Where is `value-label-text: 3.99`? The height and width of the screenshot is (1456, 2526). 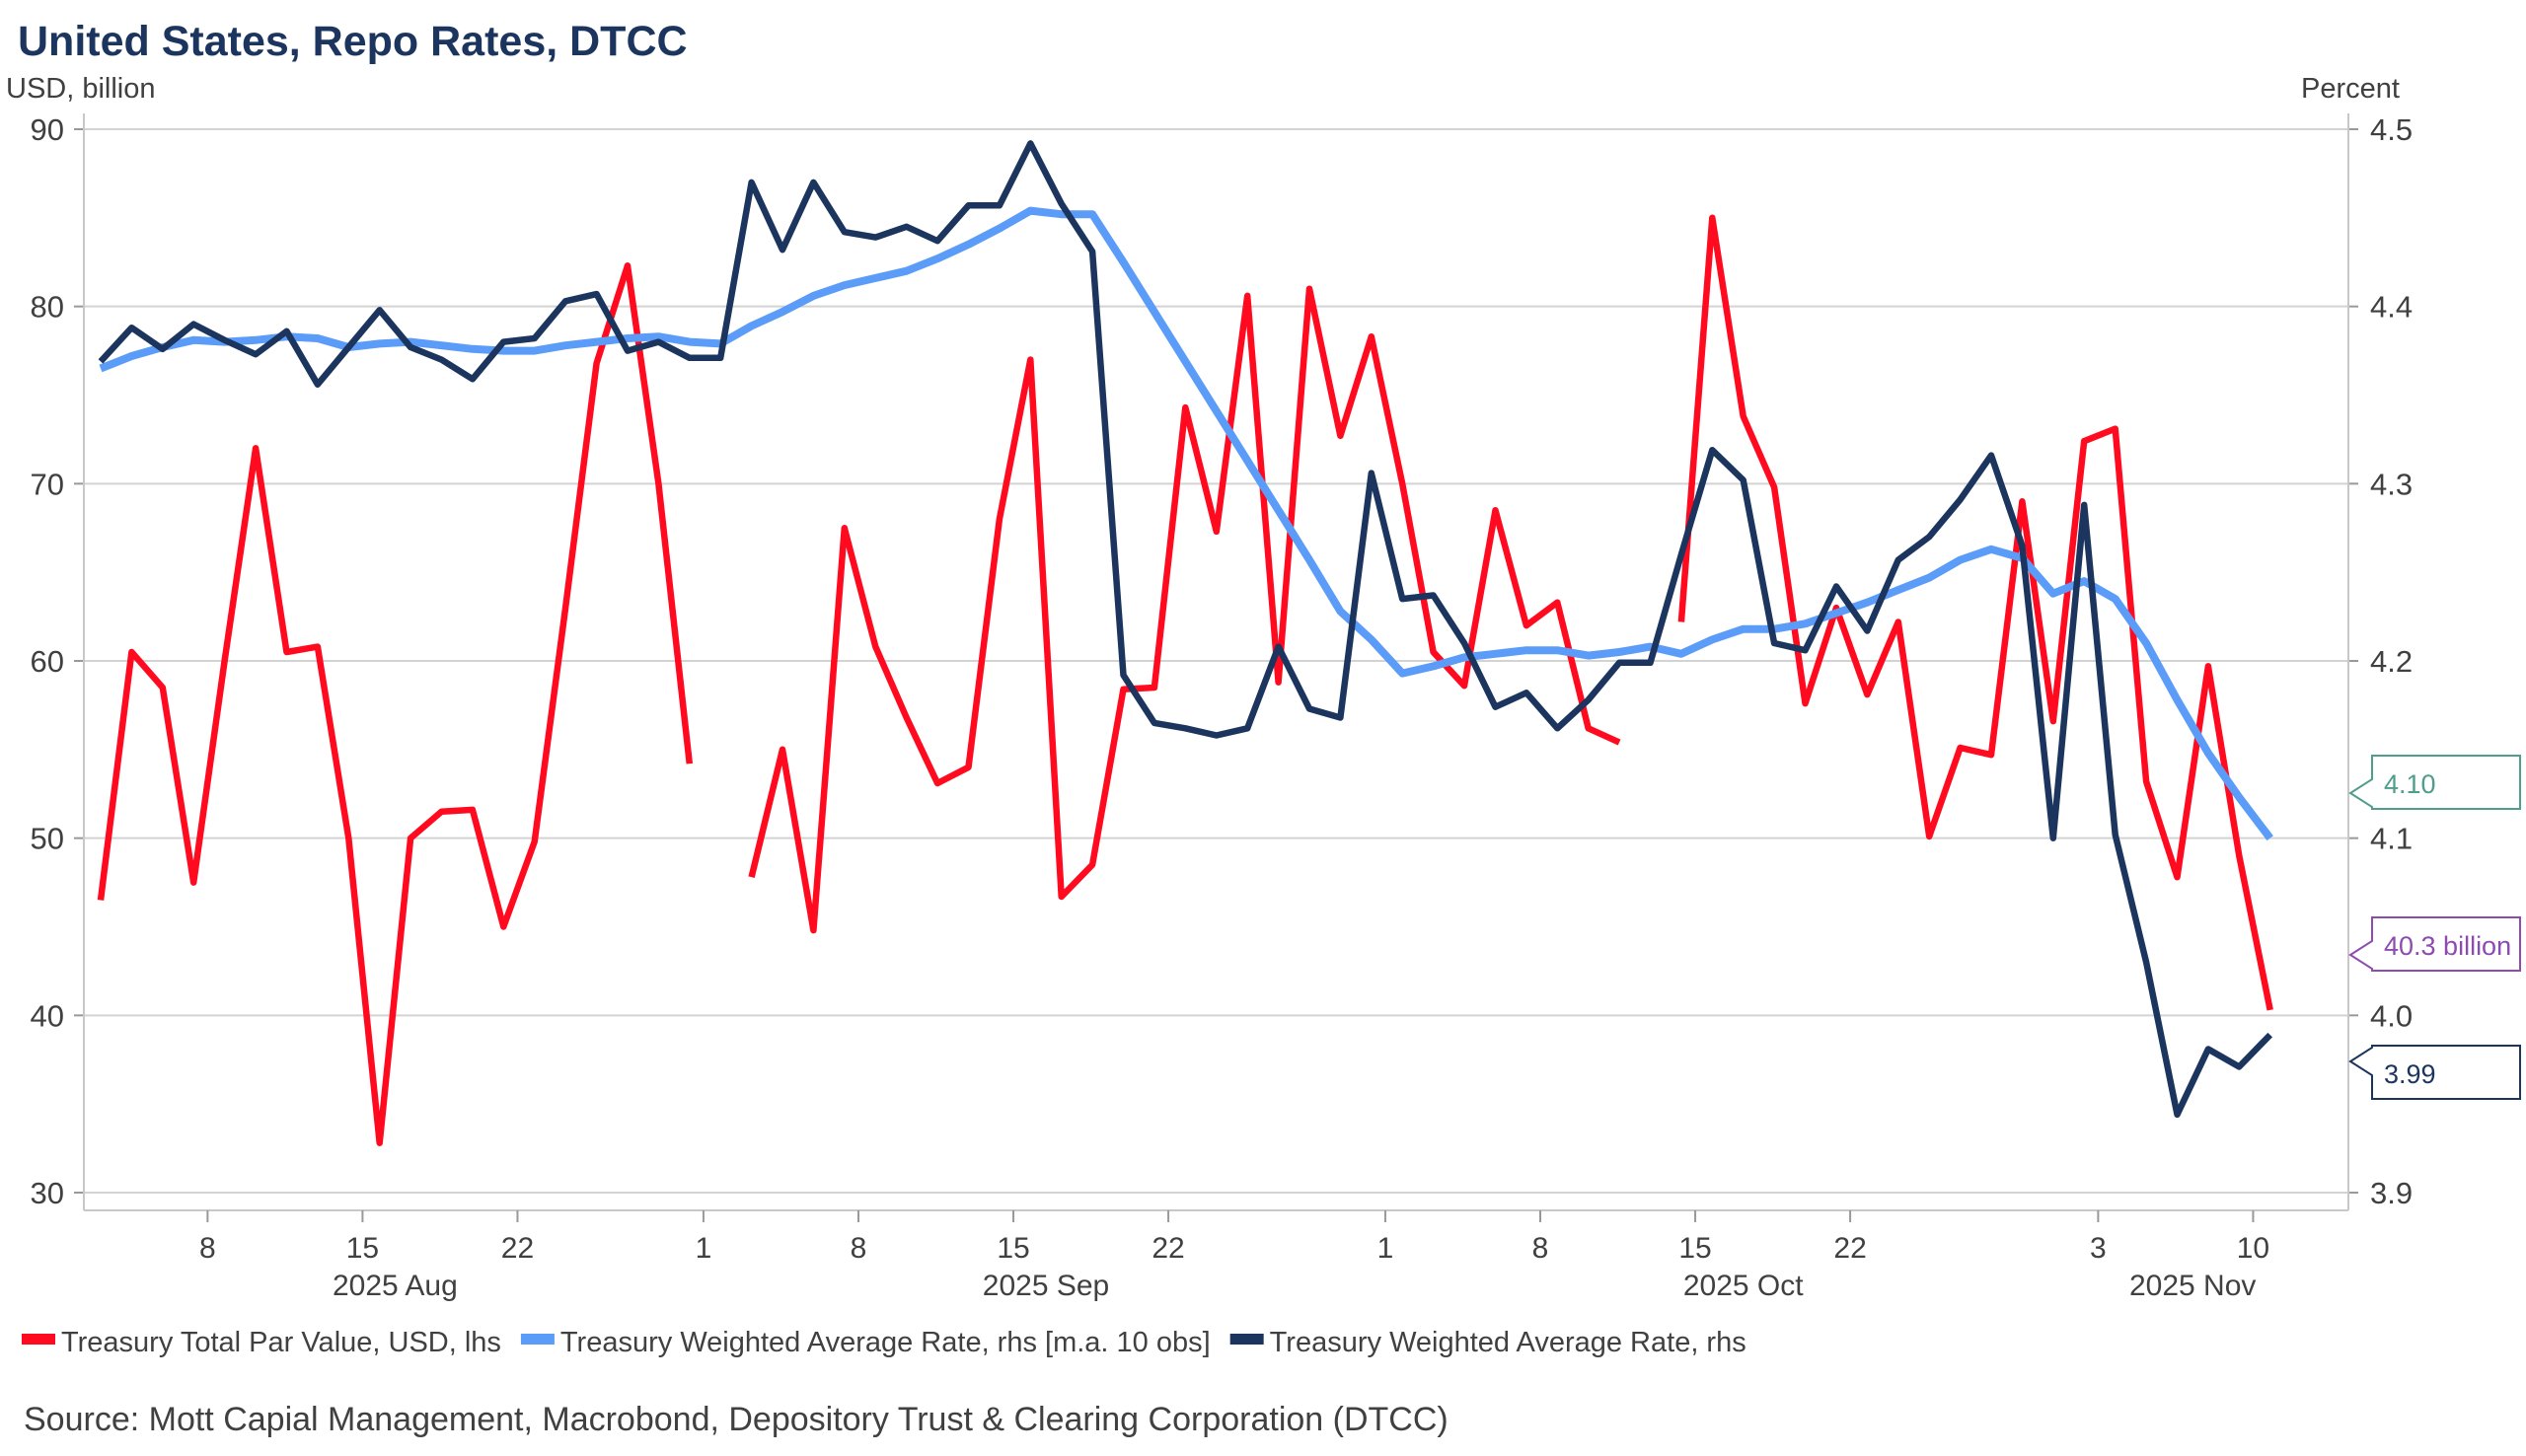
value-label-text: 3.99 is located at coordinates (2410, 1074).